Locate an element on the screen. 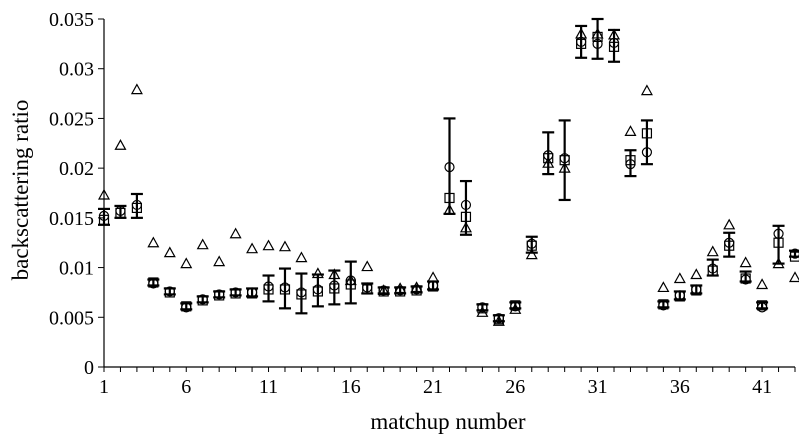 The image size is (799, 435). y-tick-label: 0.03 is located at coordinates (76, 70).